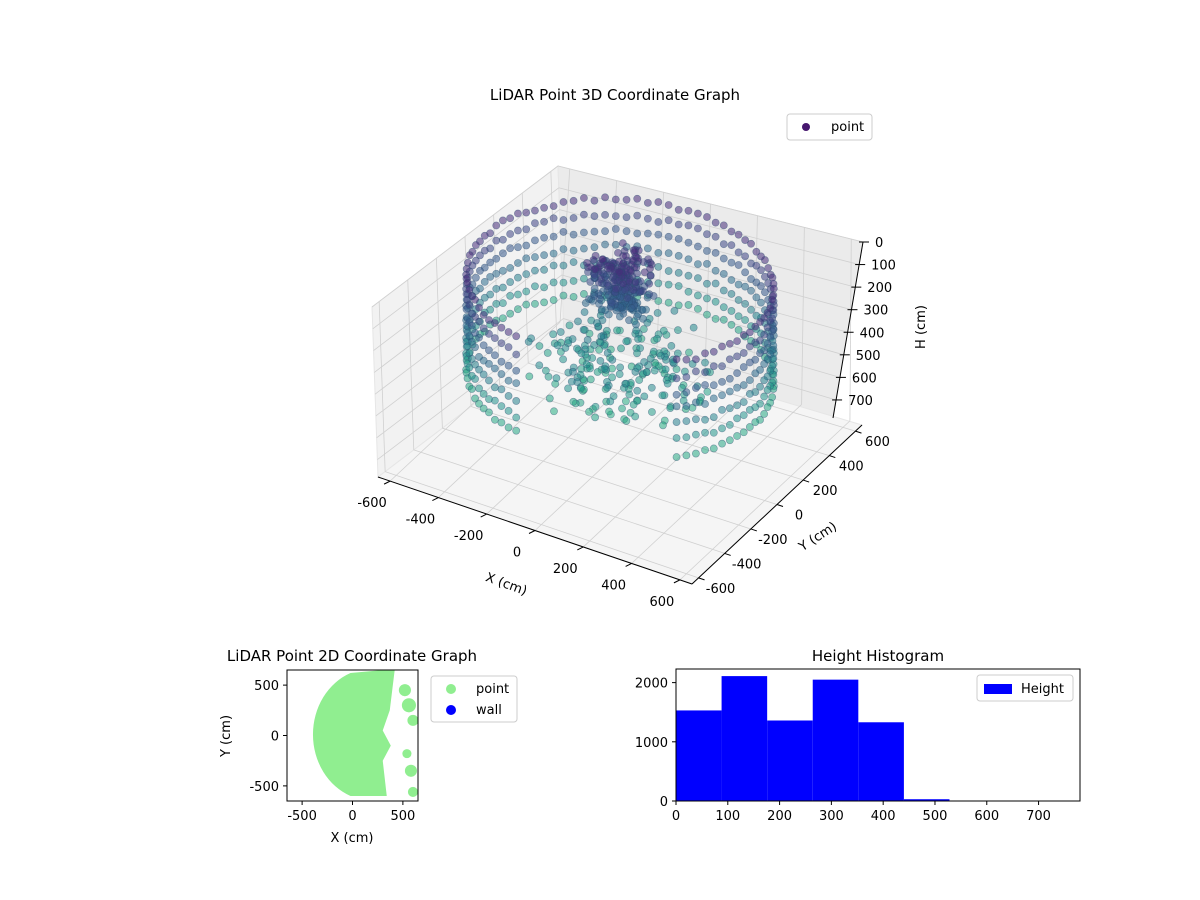  I want to click on x-tick-label: 300, so click(831, 816).